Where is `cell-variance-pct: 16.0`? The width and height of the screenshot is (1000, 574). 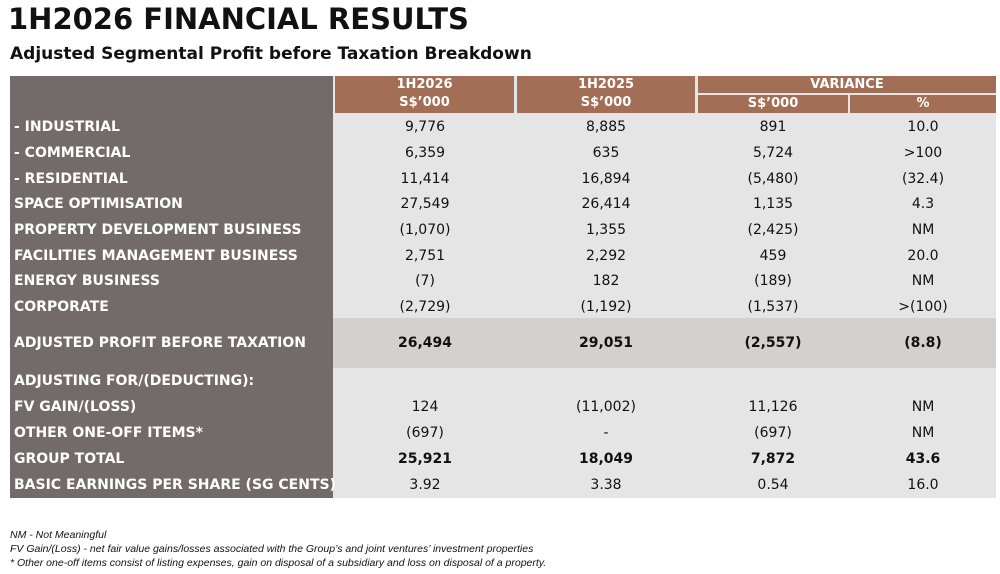
cell-variance-pct: 16.0 is located at coordinates (923, 485).